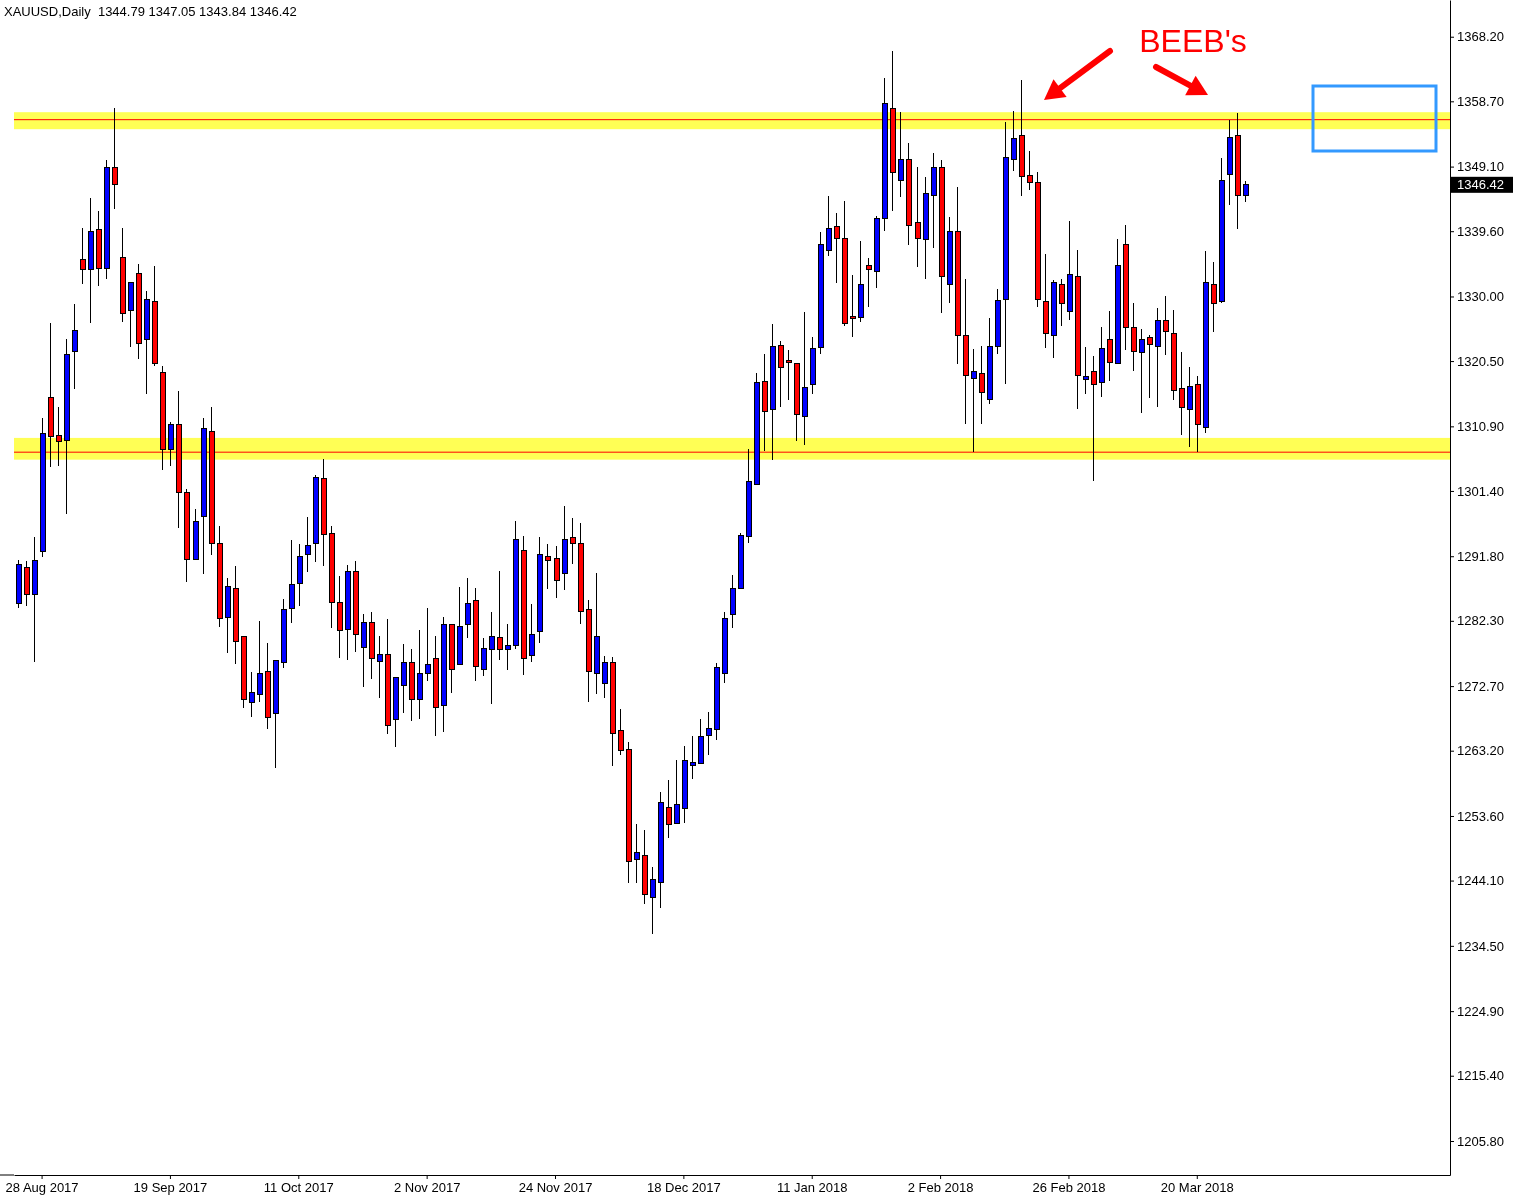  What do you see at coordinates (1197, 1188) in the screenshot?
I see `x-tick-label: 20 Mar 2018` at bounding box center [1197, 1188].